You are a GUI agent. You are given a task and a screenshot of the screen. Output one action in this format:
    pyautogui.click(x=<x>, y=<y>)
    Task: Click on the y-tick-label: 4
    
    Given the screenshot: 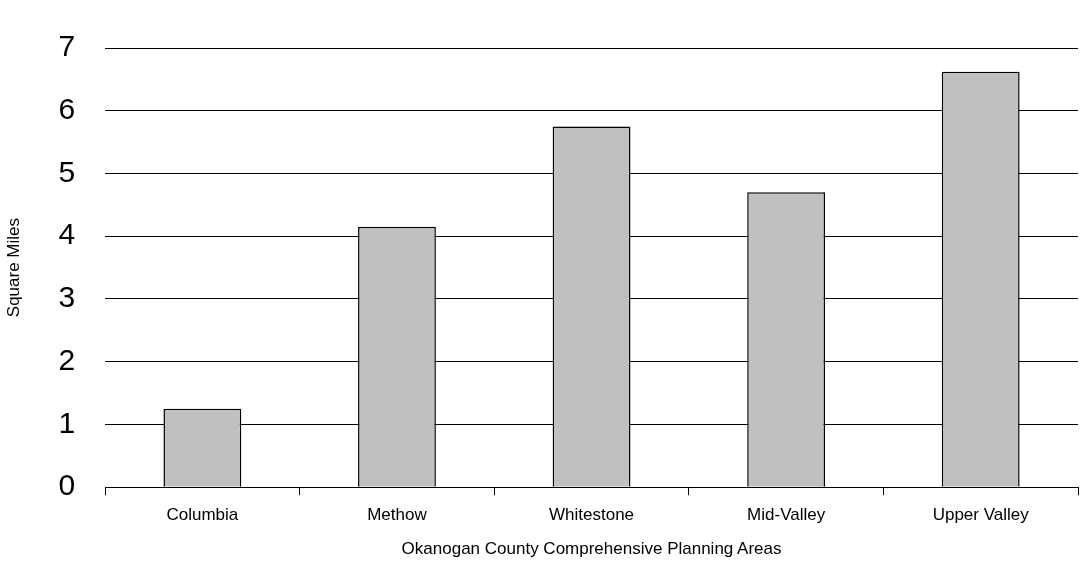 What is the action you would take?
    pyautogui.click(x=67, y=234)
    